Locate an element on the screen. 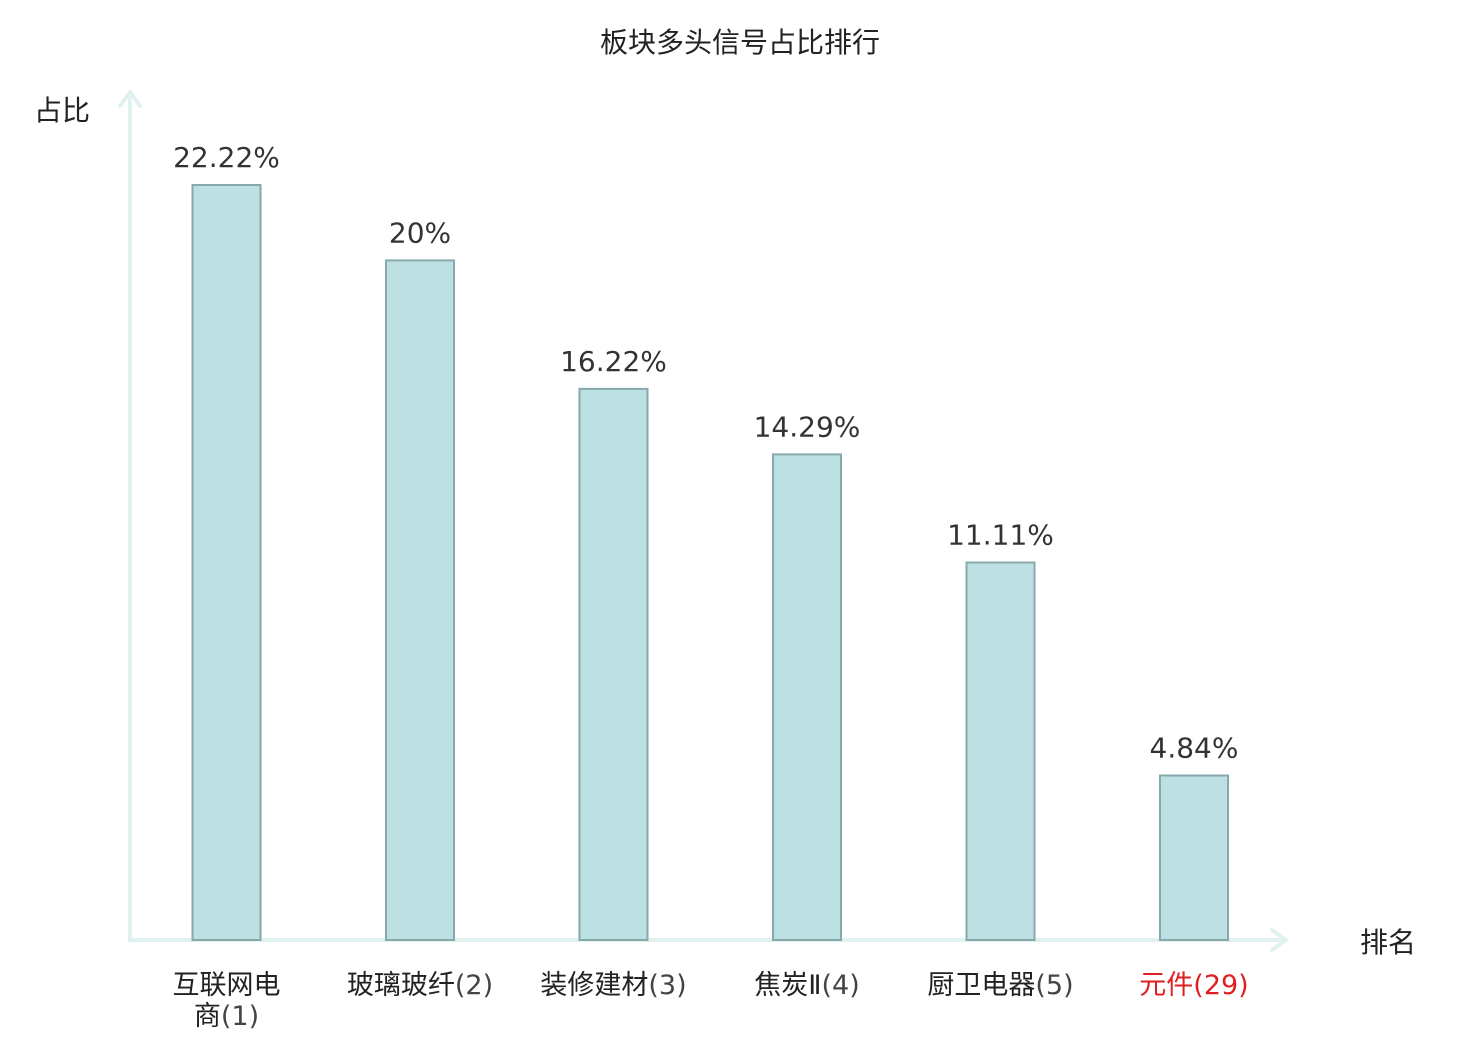  x-axis-arrow is located at coordinates (1279, 940).